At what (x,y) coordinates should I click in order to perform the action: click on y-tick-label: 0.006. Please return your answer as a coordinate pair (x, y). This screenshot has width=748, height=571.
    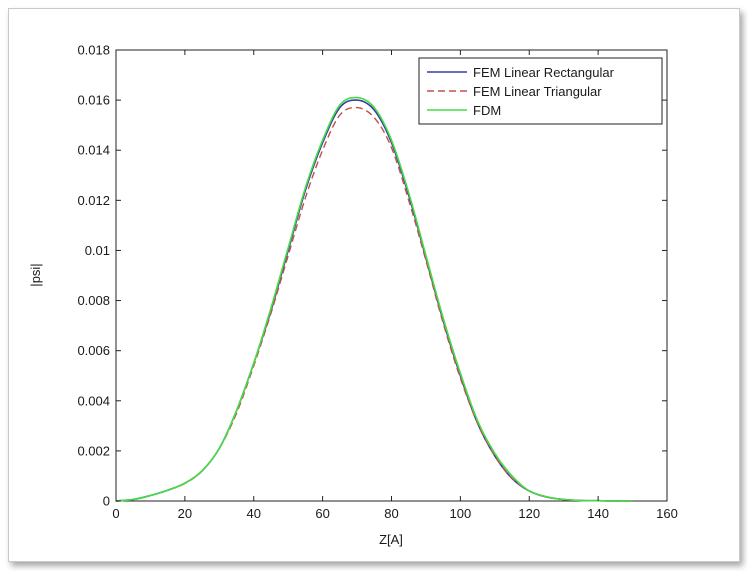
    Looking at the image, I should click on (93, 350).